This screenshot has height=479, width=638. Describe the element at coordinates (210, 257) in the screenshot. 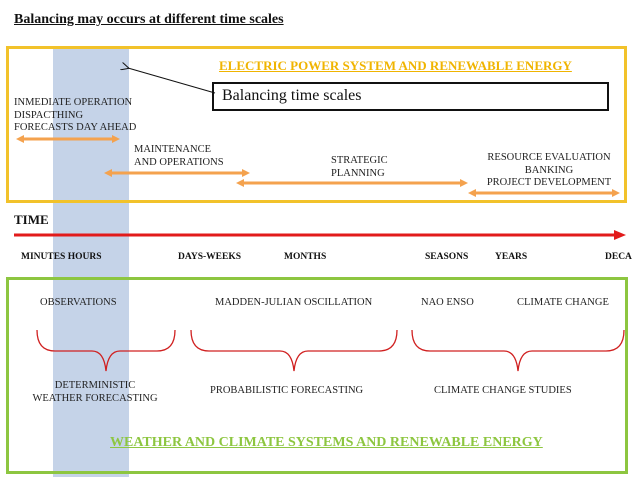

I see `scale-days-weeks: DAYS-WEEKS` at that location.